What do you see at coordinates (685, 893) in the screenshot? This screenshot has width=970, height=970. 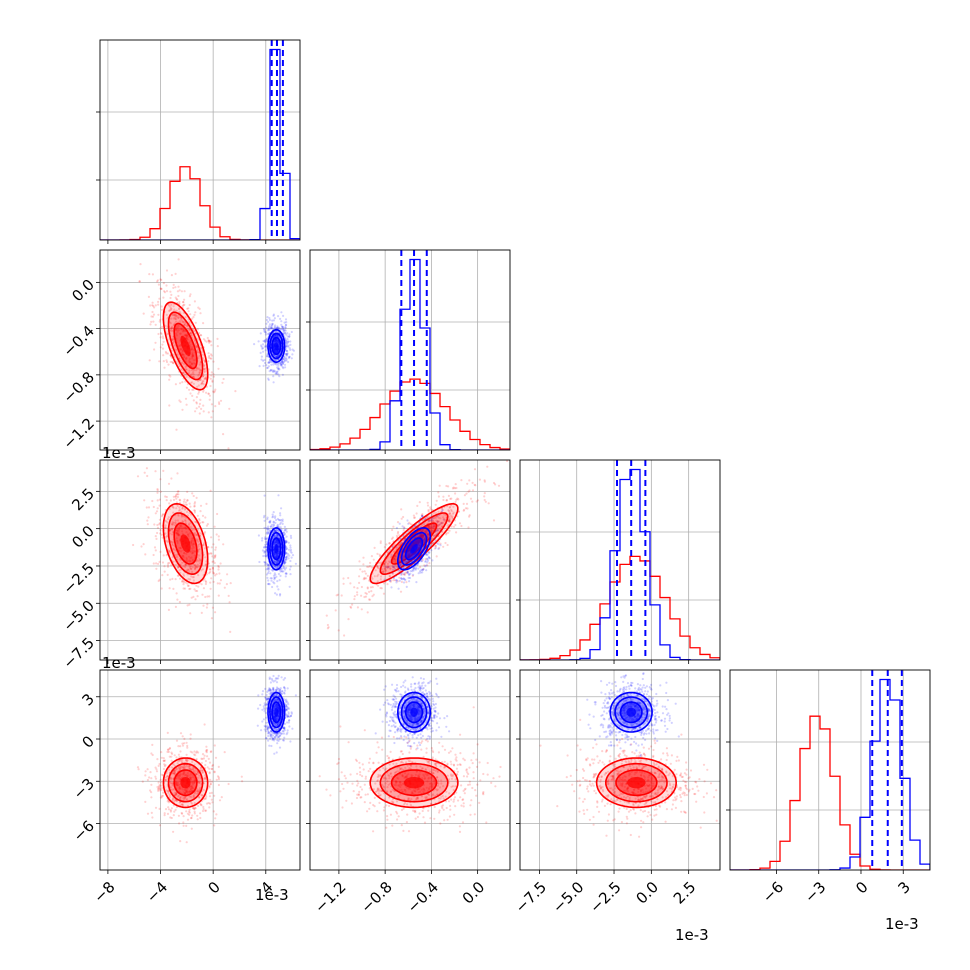 I see `x-tick-label: 2.5` at bounding box center [685, 893].